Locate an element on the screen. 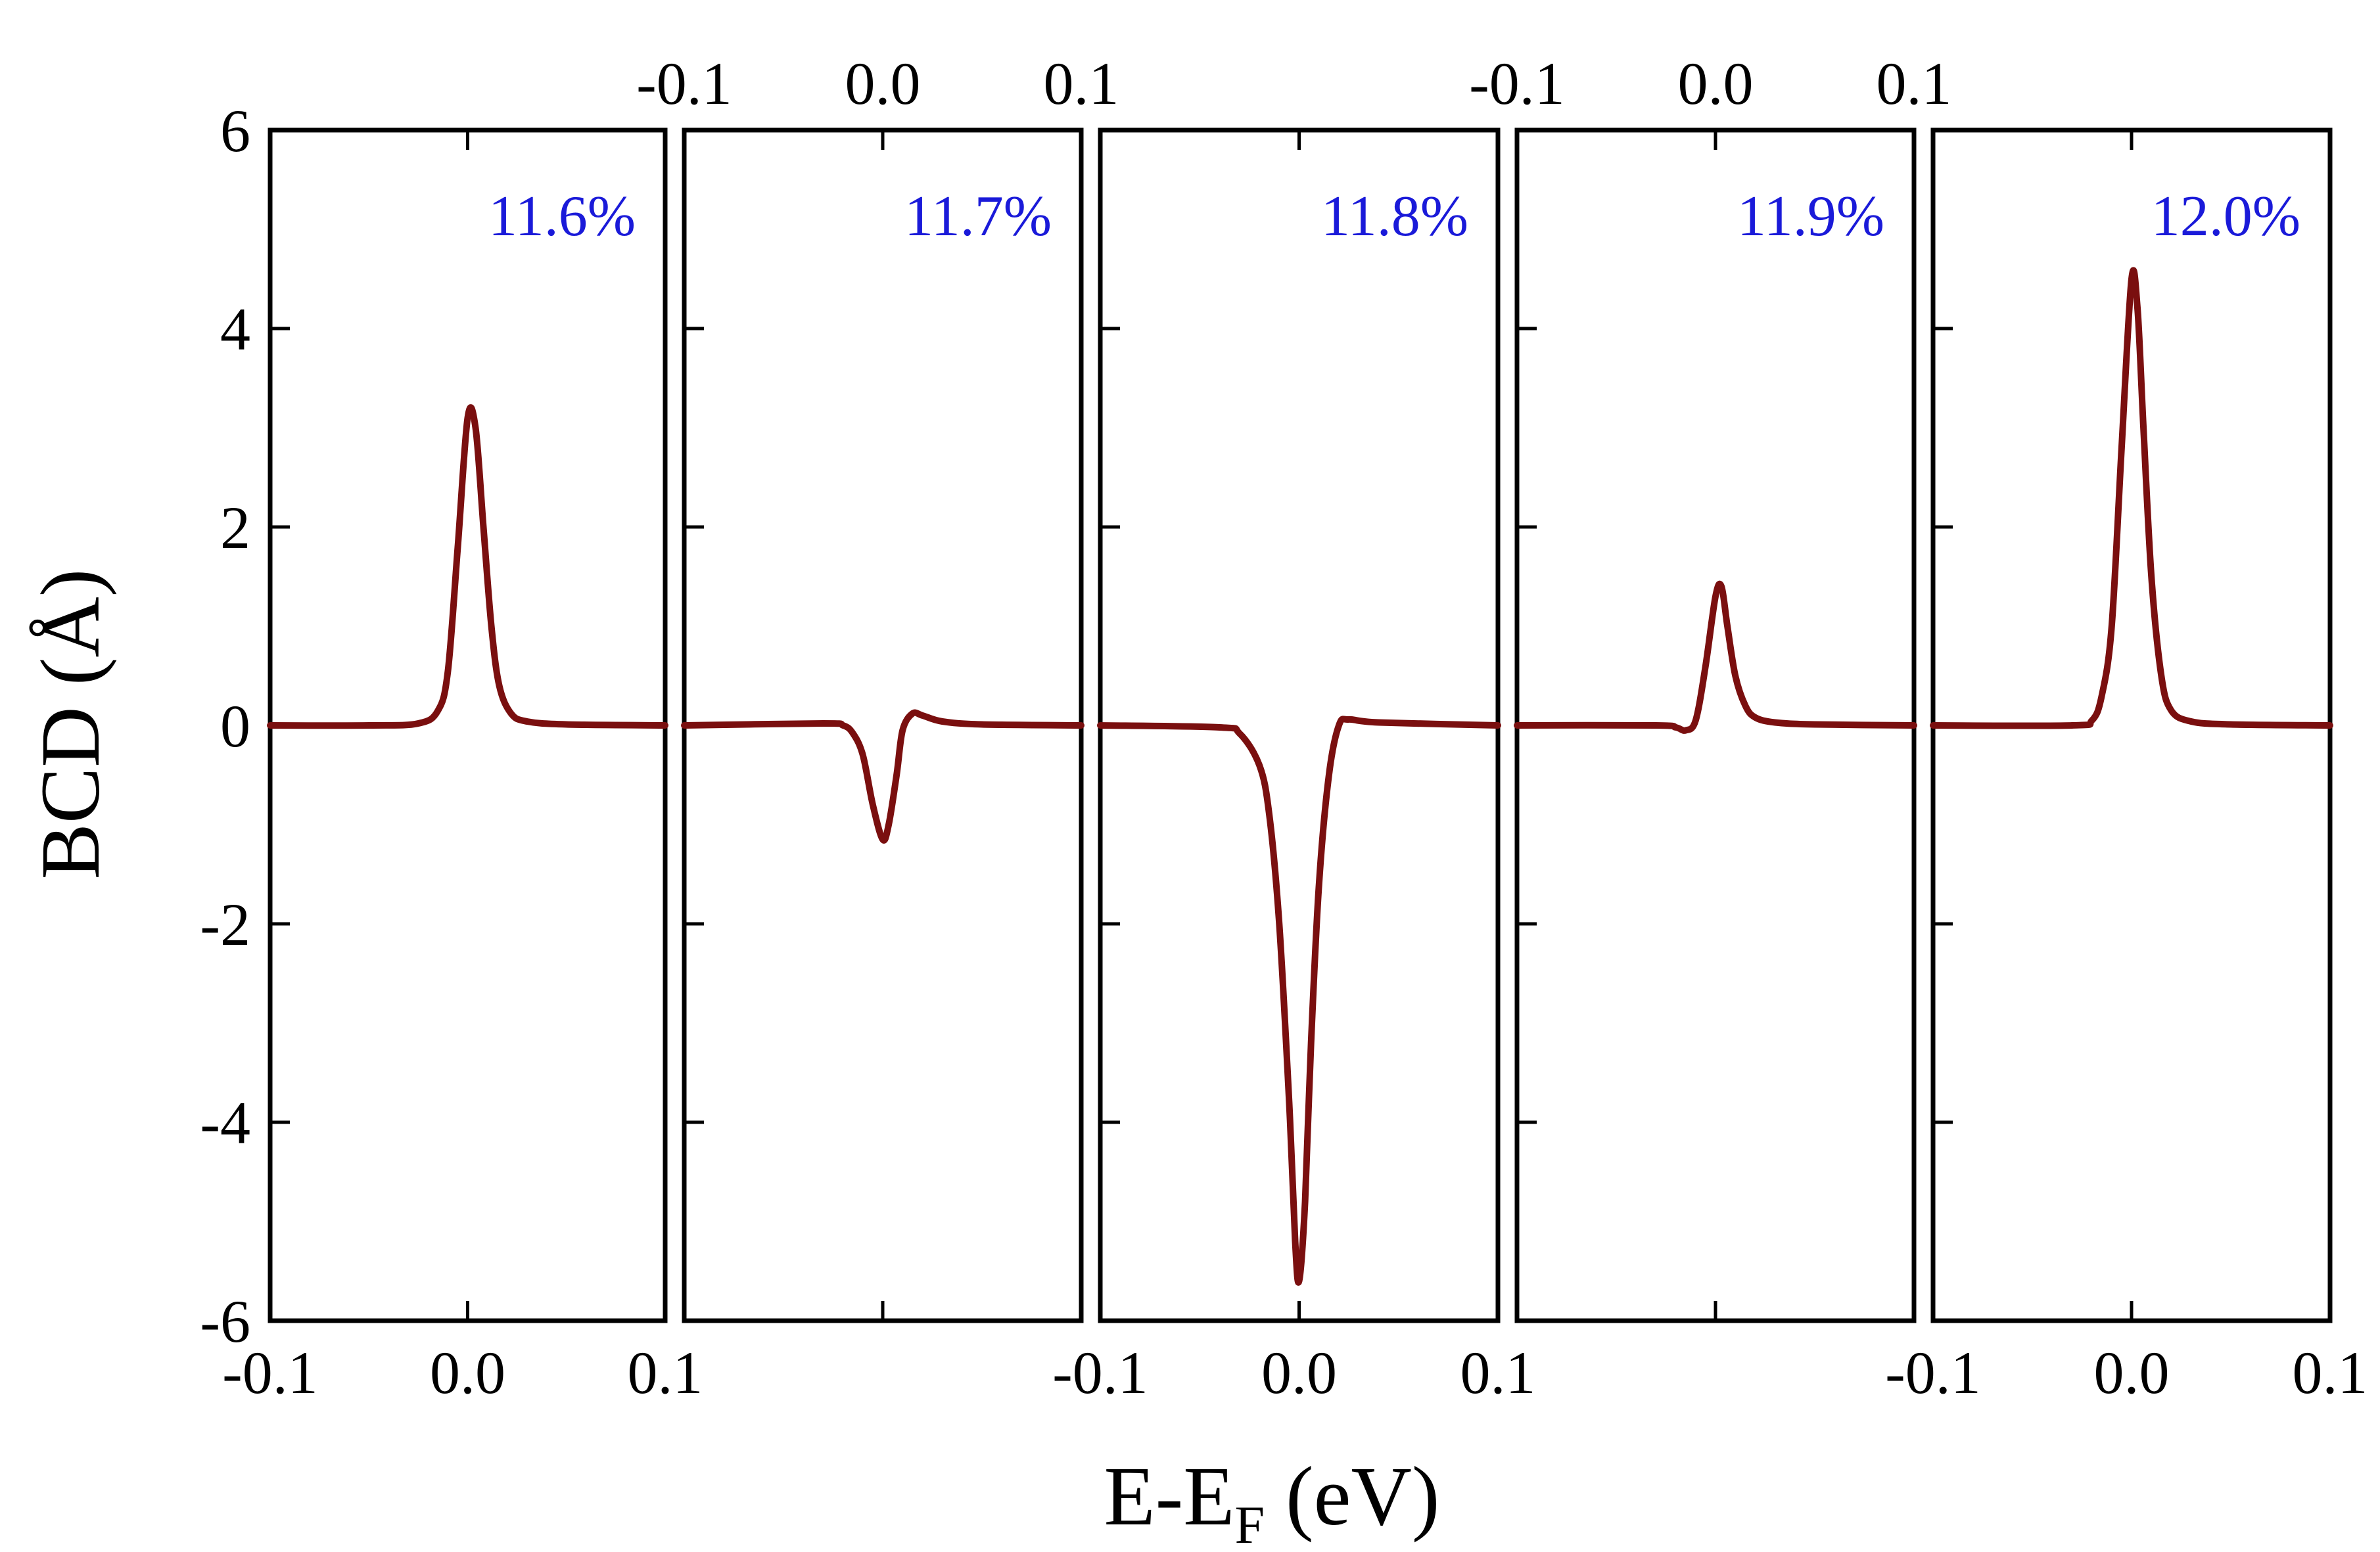  y-tick-label: 2 is located at coordinates (235, 527).